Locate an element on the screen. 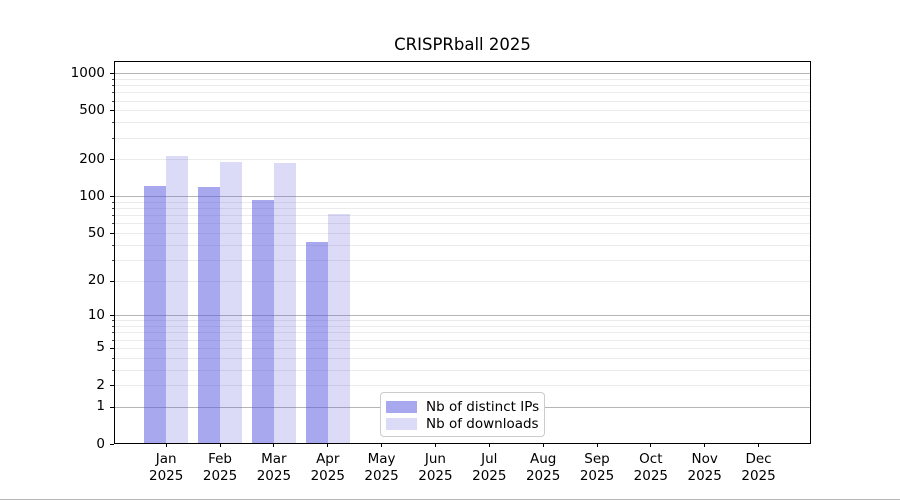  legend-label-downloads: Nb of downloads is located at coordinates (482, 424).